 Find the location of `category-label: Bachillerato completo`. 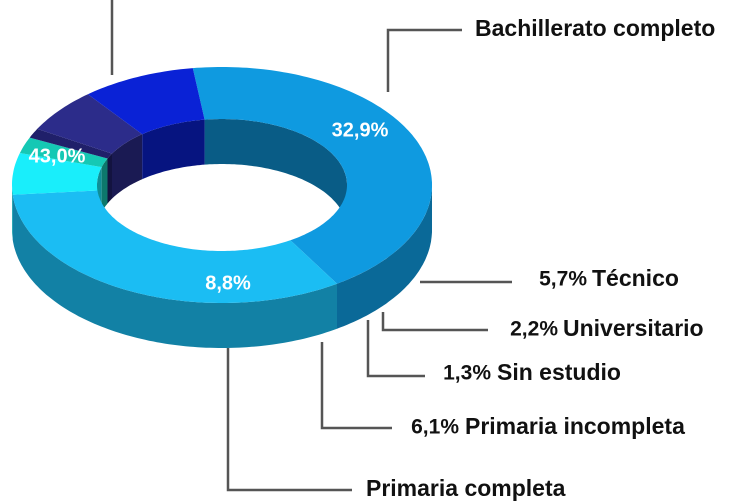

category-label: Bachillerato completo is located at coordinates (595, 28).